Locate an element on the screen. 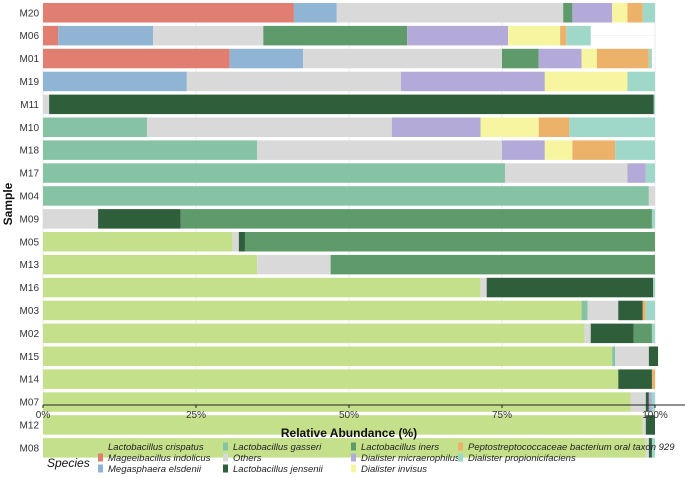 The height and width of the screenshot is (478, 685). y-tick-label: M20 is located at coordinates (30, 13).